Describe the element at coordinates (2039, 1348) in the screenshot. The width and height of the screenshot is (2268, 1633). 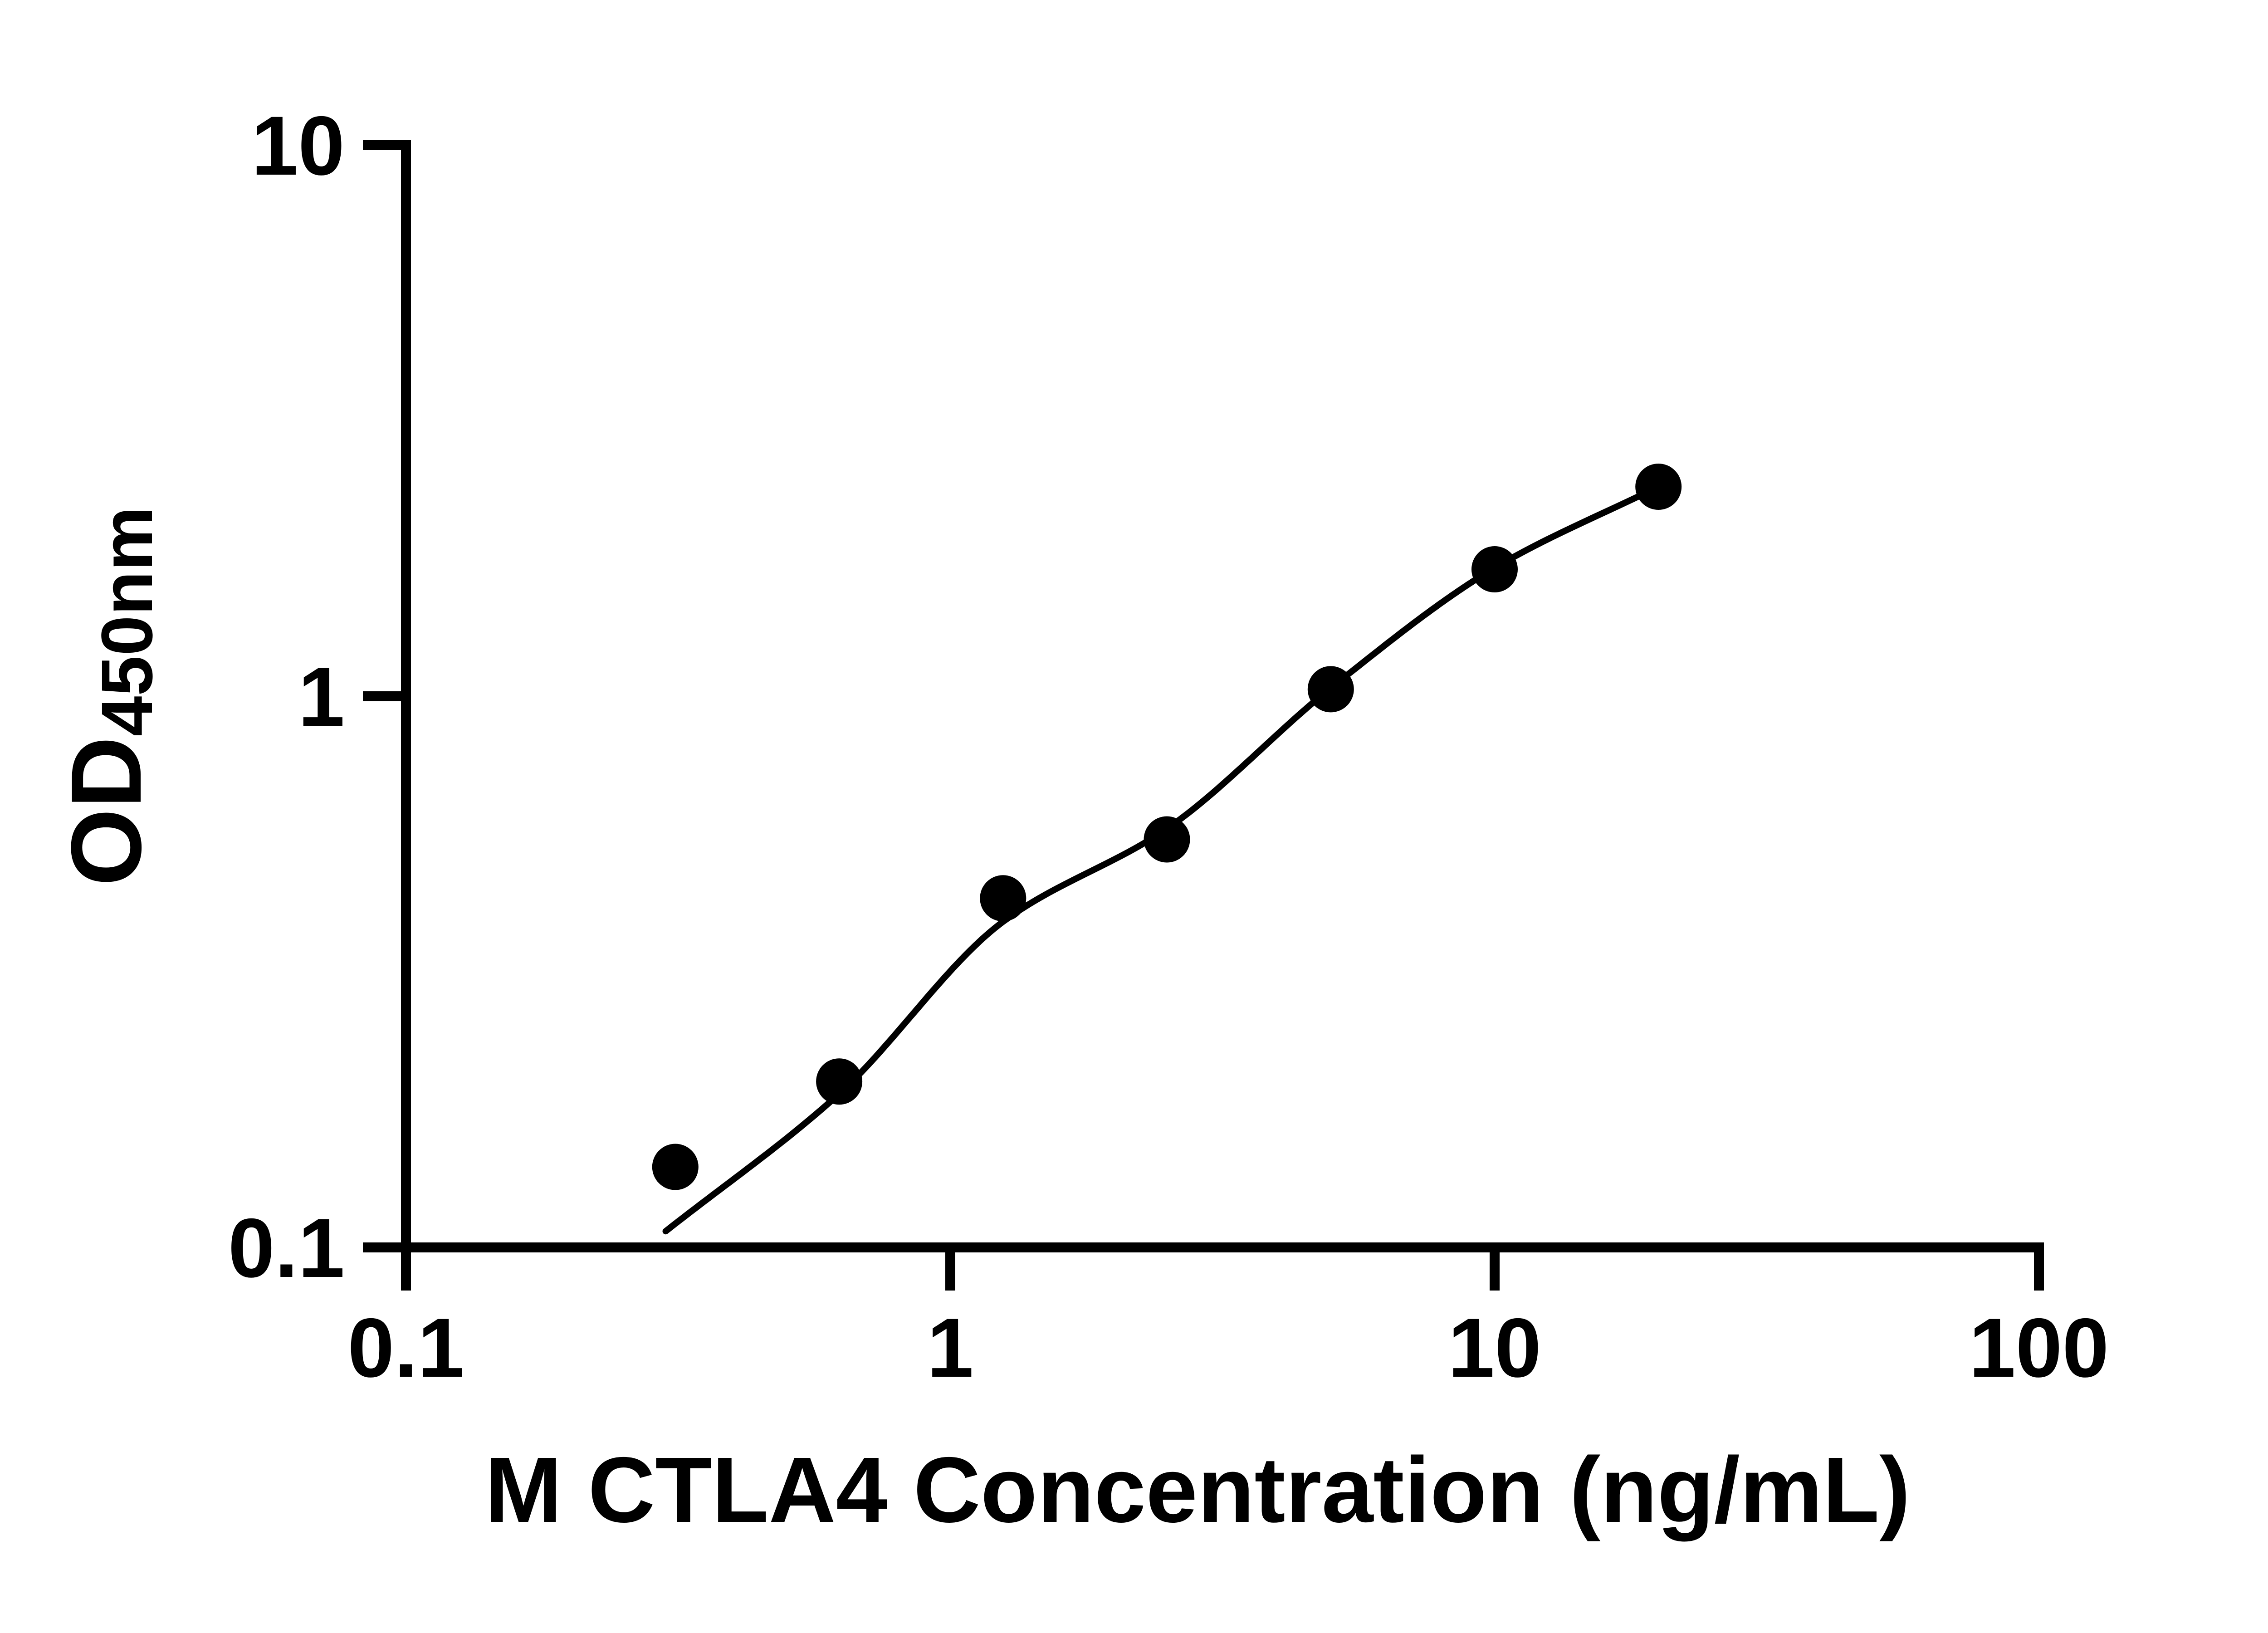
I see `x-tick-label: 100` at that location.